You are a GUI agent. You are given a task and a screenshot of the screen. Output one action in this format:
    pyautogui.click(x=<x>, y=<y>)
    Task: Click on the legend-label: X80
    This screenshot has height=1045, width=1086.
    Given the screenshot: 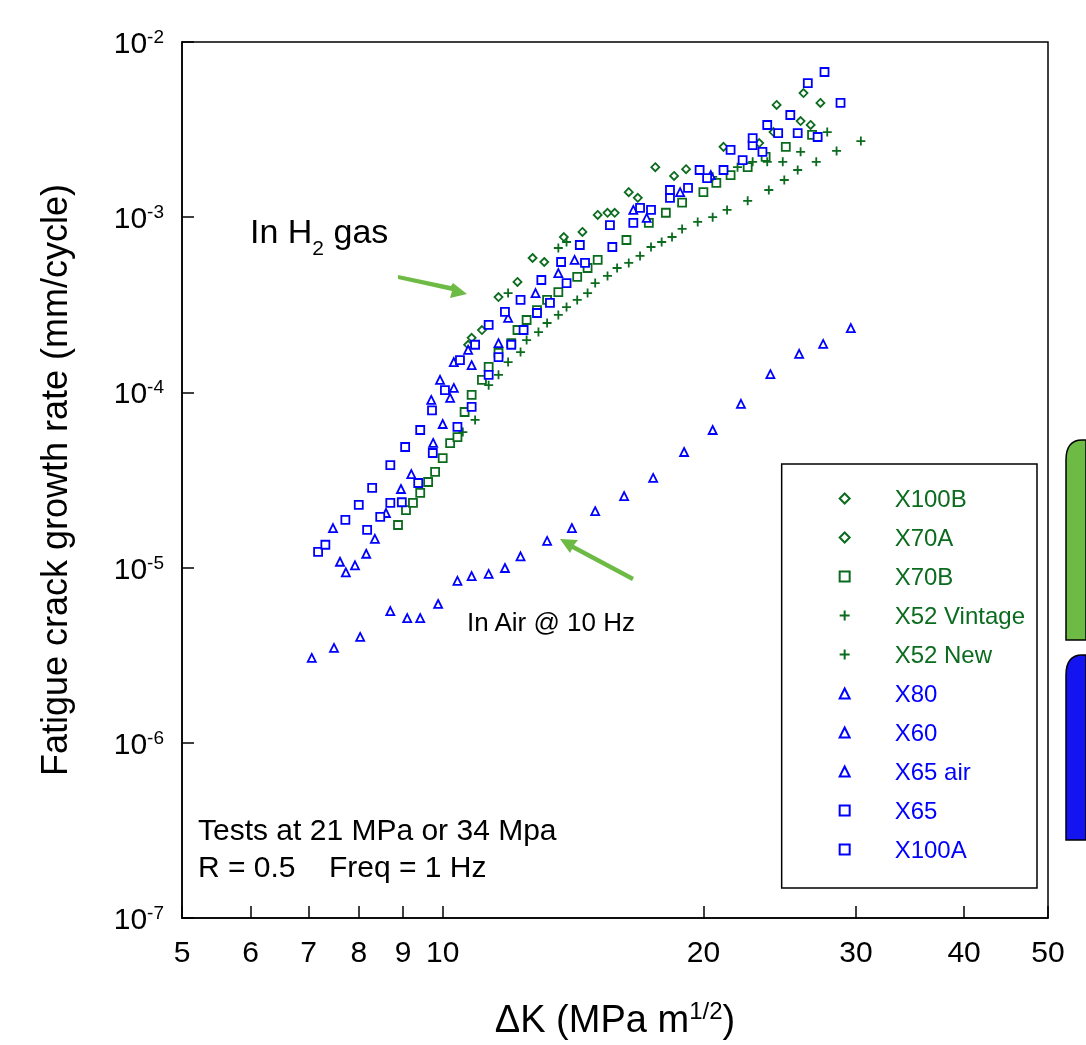 What is the action you would take?
    pyautogui.click(x=916, y=693)
    